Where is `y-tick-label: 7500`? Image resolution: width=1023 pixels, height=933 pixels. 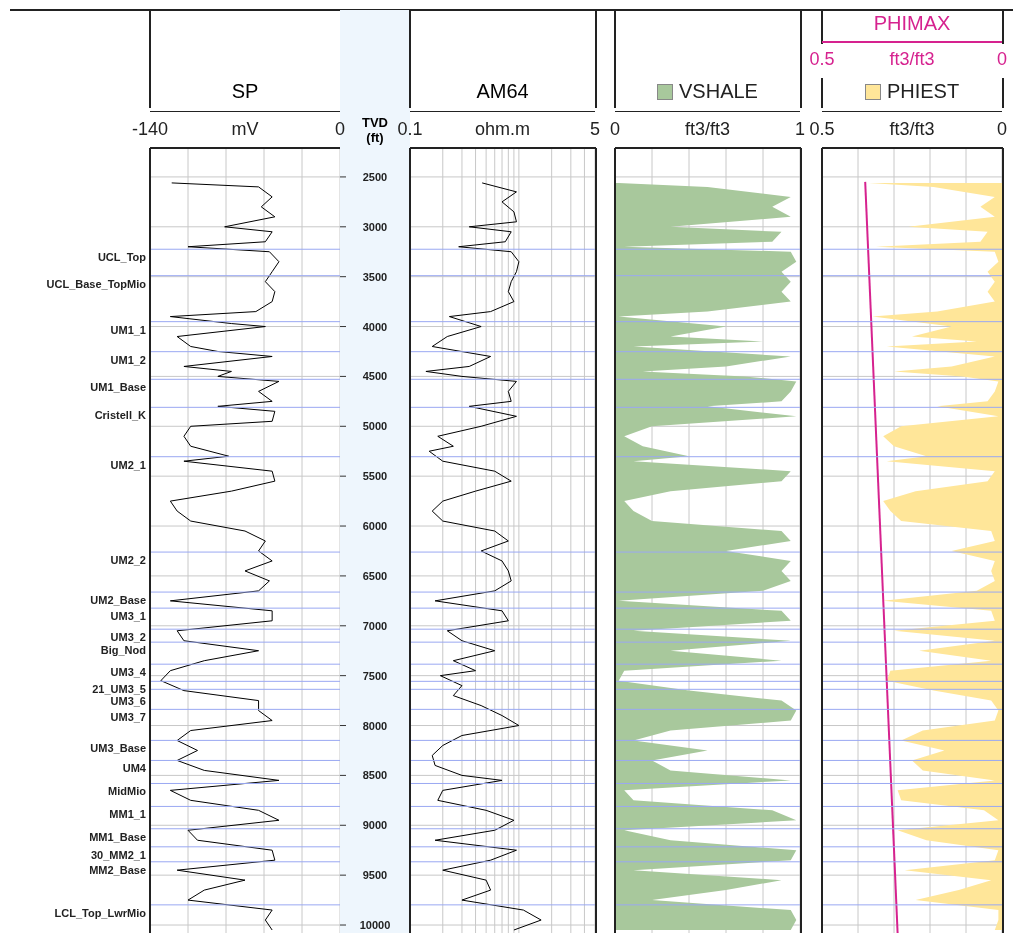 y-tick-label: 7500 is located at coordinates (375, 675).